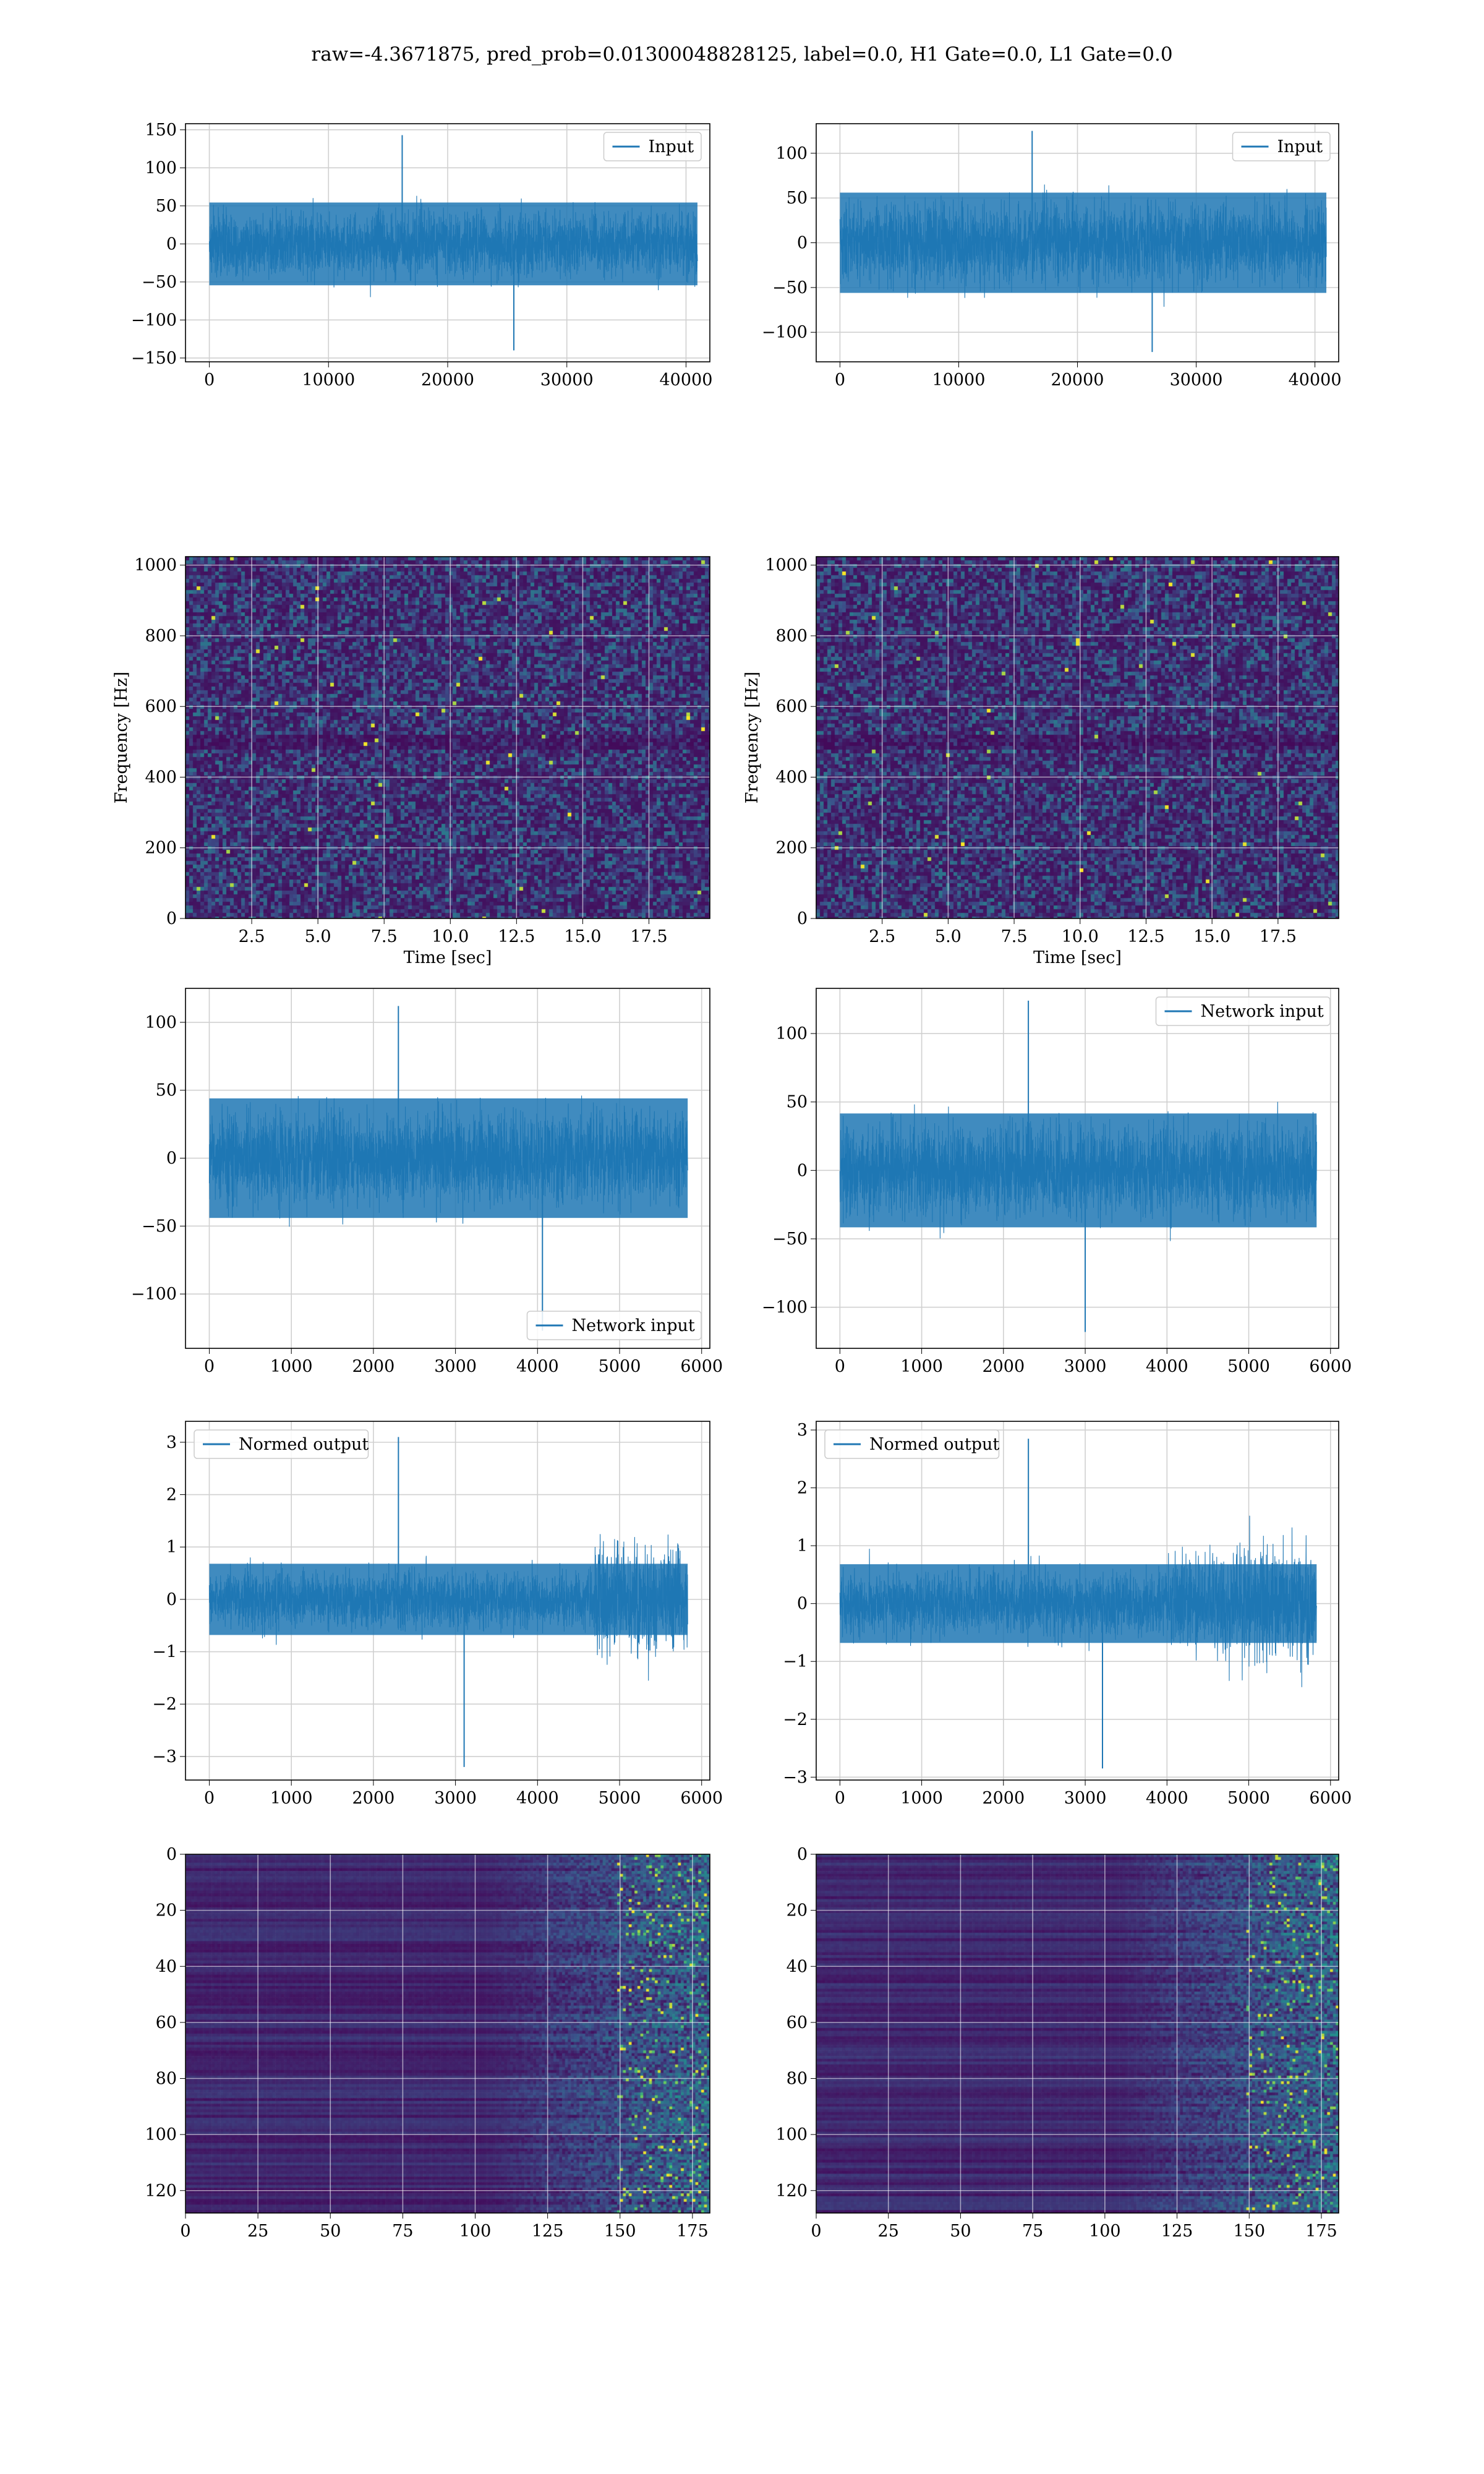  I want to click on y-tick-label: −100, so click(785, 1307).